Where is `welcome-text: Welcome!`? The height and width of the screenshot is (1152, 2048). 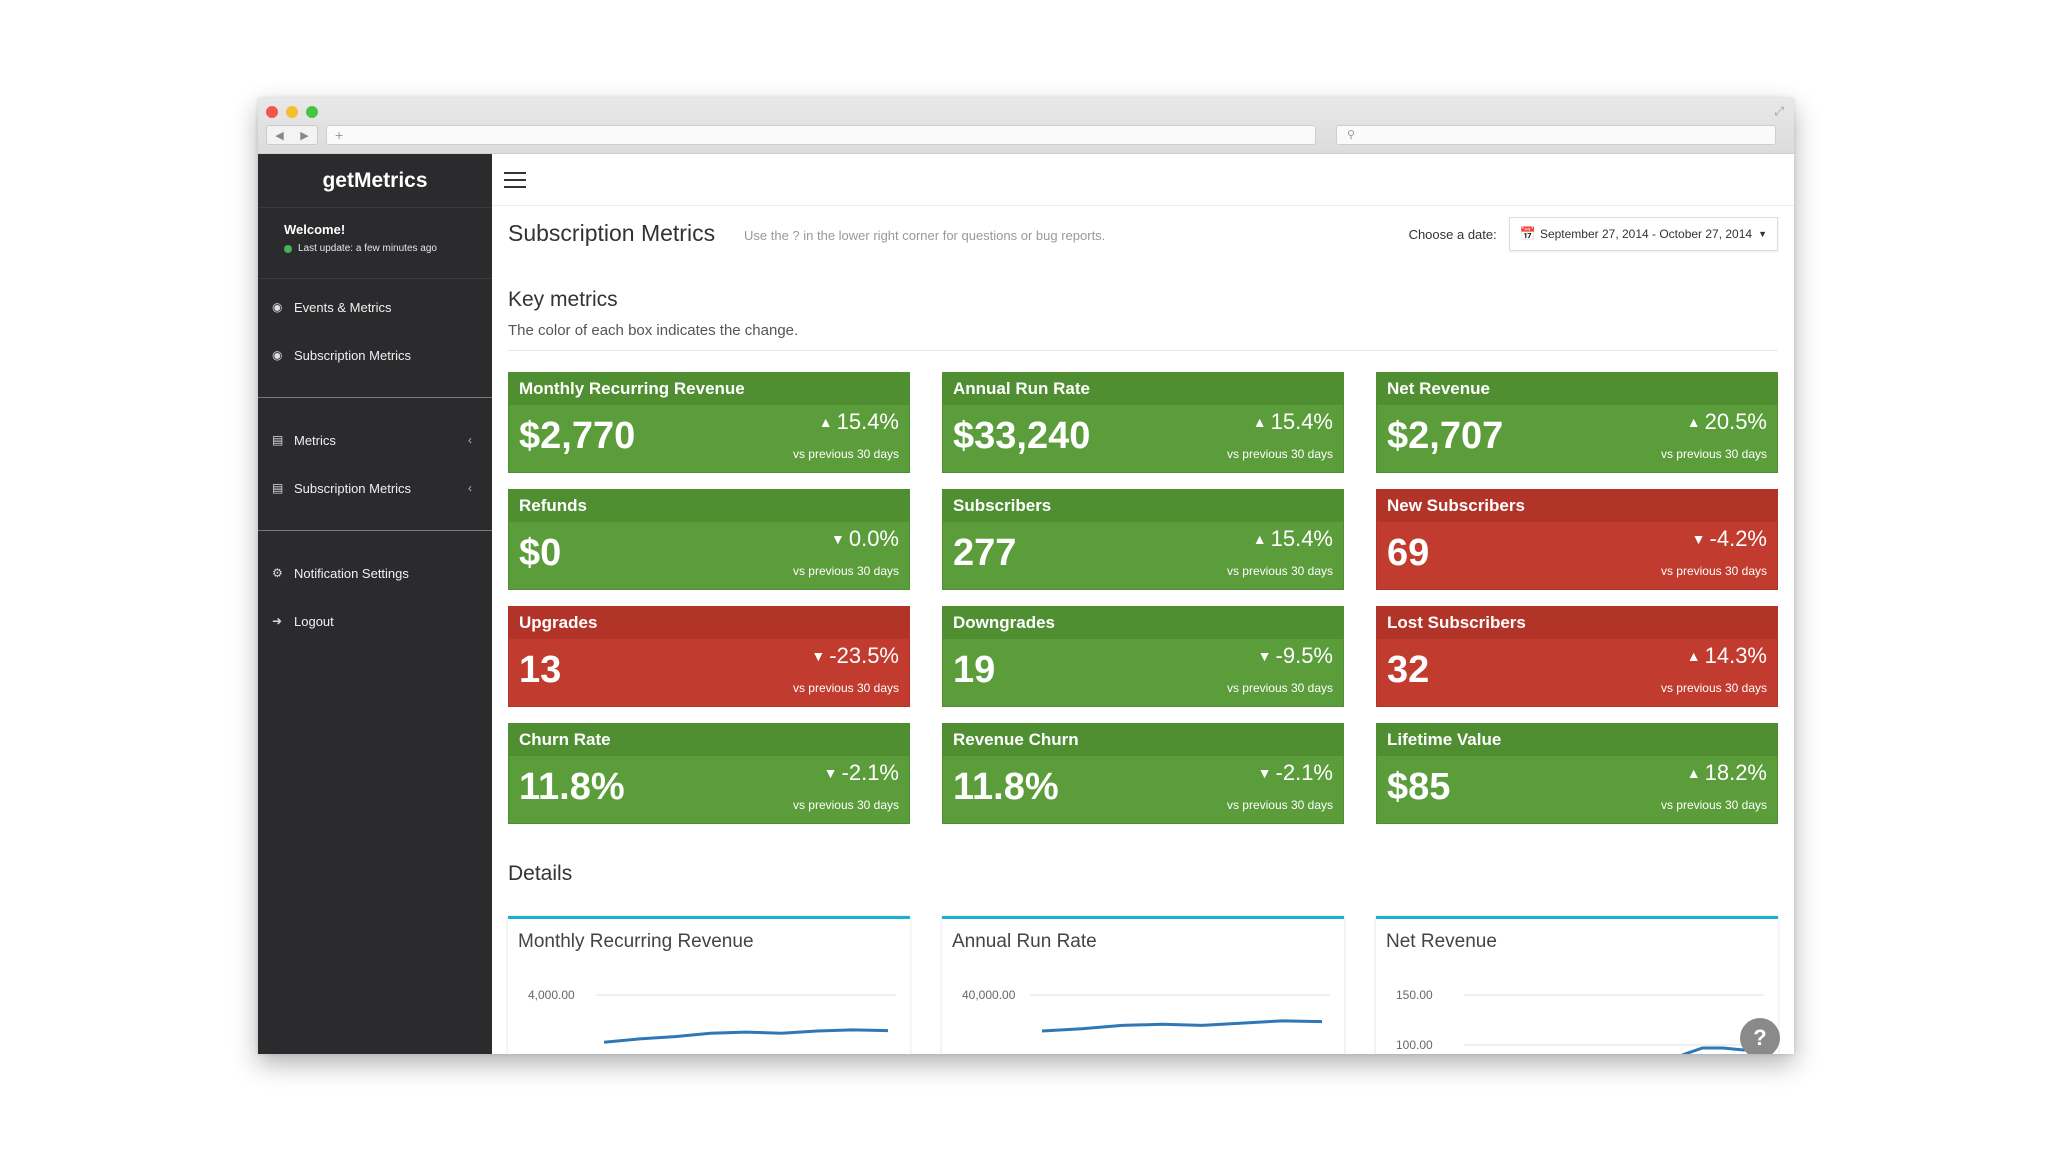 welcome-text: Welcome! is located at coordinates (315, 229).